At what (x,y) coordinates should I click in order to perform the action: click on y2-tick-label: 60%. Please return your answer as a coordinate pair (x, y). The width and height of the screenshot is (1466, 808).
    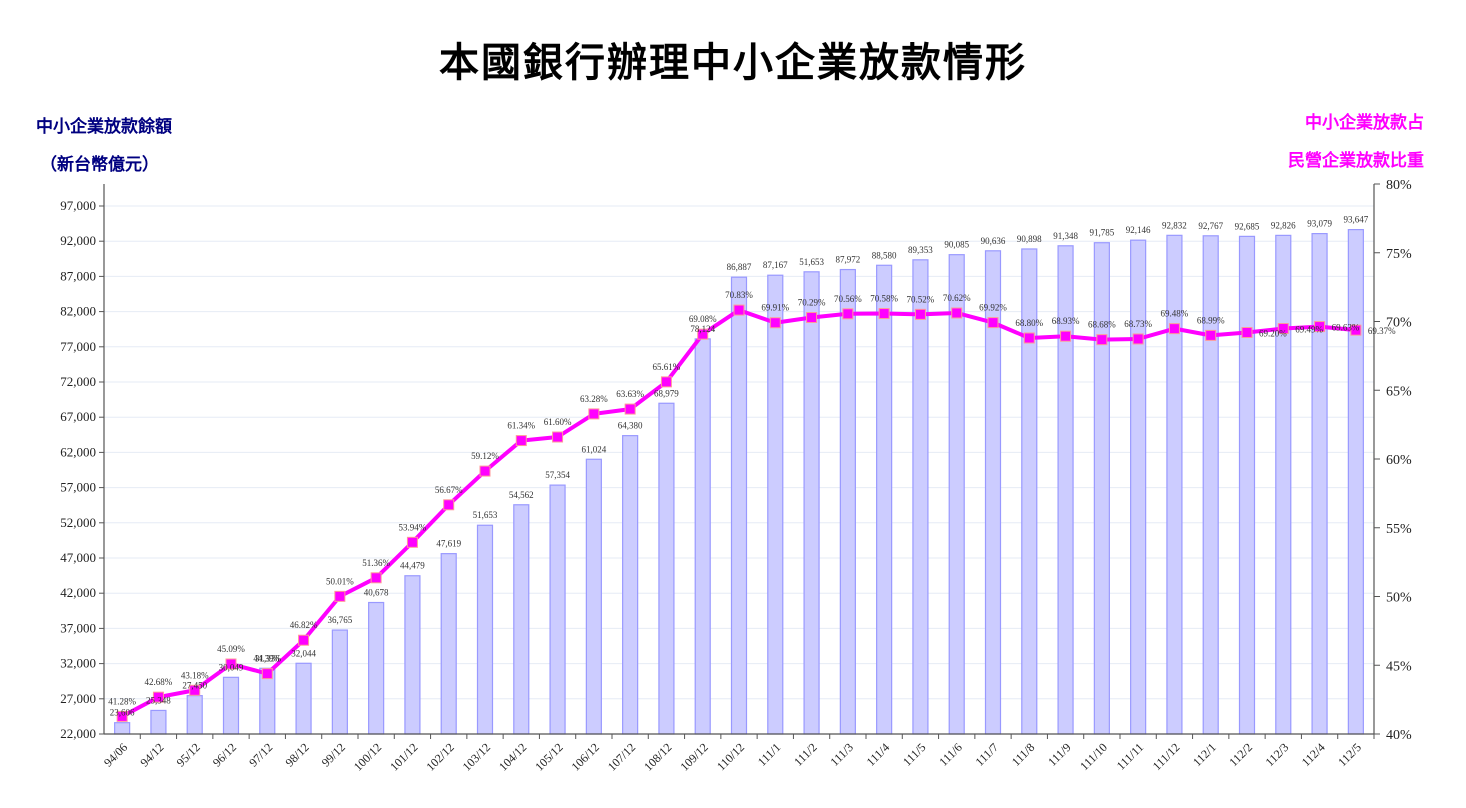
    Looking at the image, I should click on (1399, 460).